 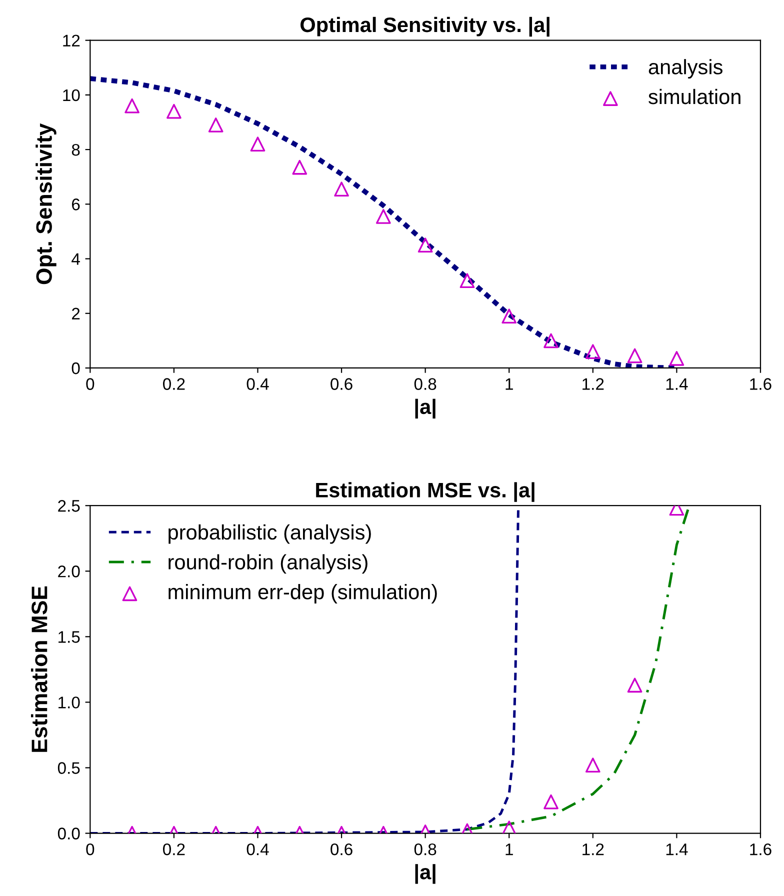 What do you see at coordinates (269, 534) in the screenshot?
I see `legend-label: probabilistic (analysis)` at bounding box center [269, 534].